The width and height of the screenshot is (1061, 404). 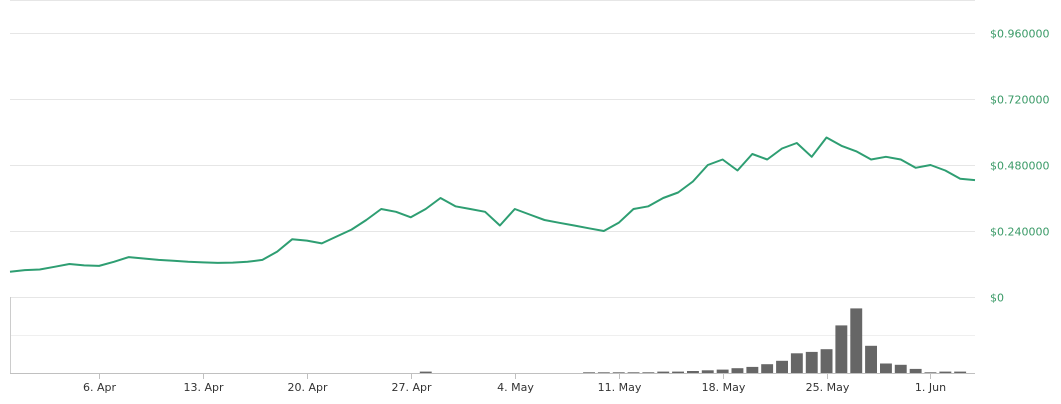 What do you see at coordinates (1020, 34) in the screenshot?
I see `y-tick-label: $0.960000` at bounding box center [1020, 34].